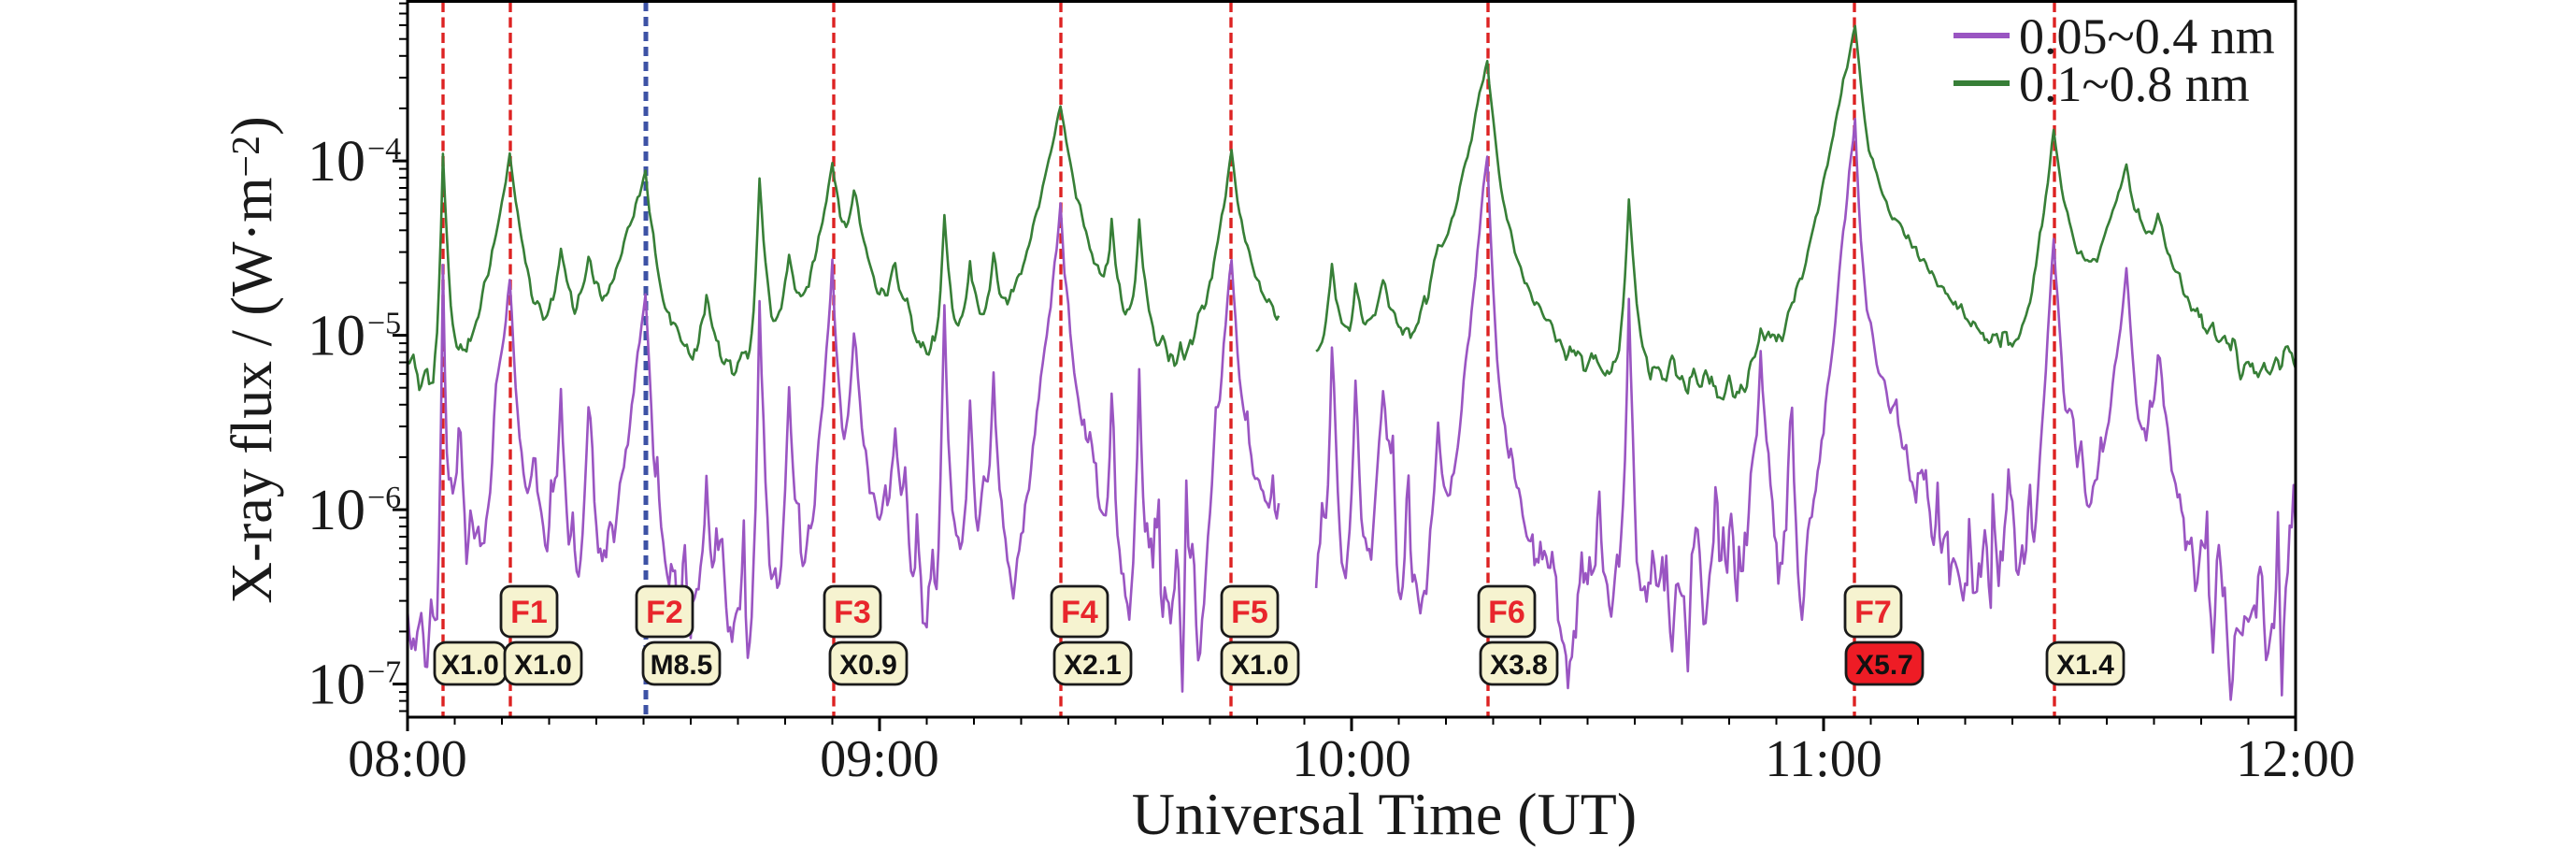 Image resolution: width=2576 pixels, height=849 pixels. Describe the element at coordinates (2085, 665) in the screenshot. I see `svg-text: X1.4` at that location.